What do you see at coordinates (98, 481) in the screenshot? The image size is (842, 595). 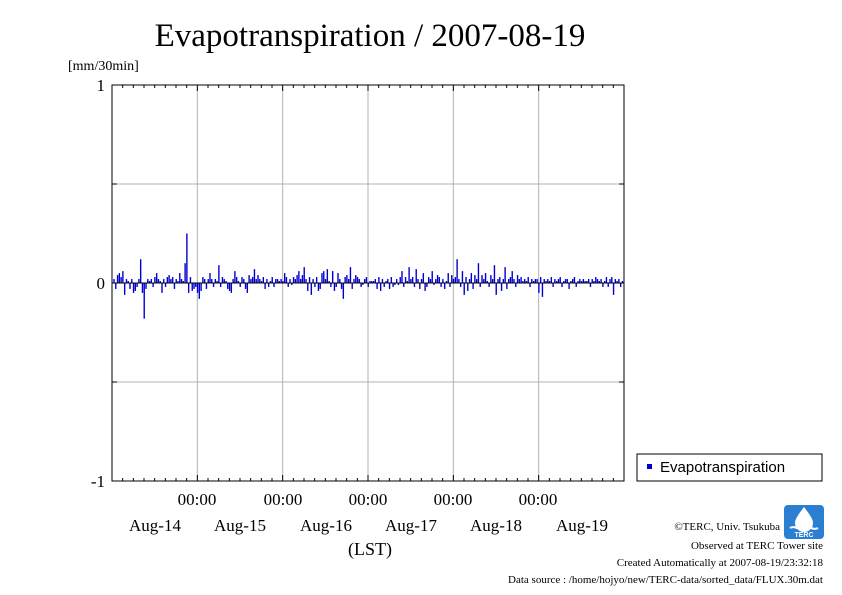 I see `y-tick-label: -1` at bounding box center [98, 481].